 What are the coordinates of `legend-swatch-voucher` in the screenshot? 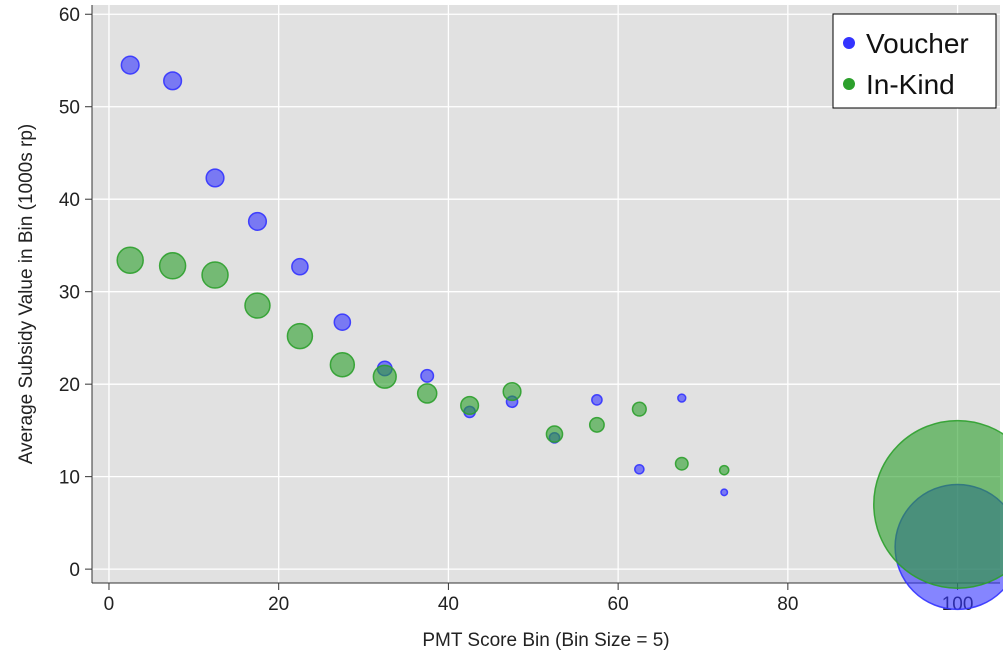 It's located at (849, 43).